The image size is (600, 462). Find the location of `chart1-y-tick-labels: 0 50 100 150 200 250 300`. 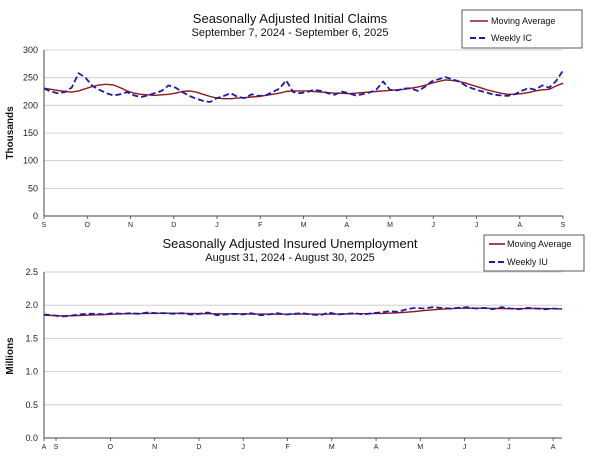

chart1-y-tick-labels: 0 50 100 150 200 250 300 is located at coordinates (30, 133).